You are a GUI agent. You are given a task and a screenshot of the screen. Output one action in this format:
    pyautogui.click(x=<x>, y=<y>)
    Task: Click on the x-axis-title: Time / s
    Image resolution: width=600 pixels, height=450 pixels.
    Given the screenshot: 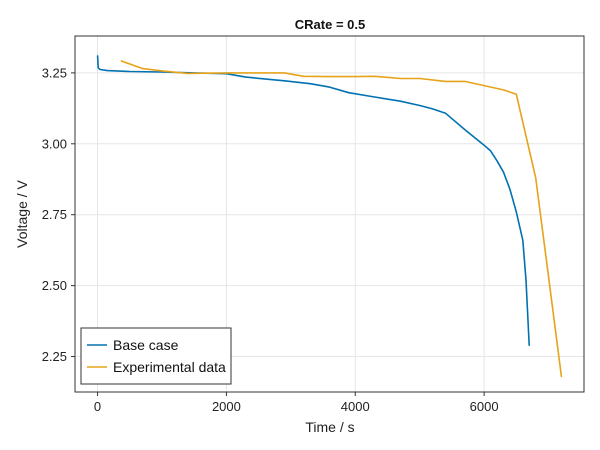 What is the action you would take?
    pyautogui.click(x=329, y=427)
    